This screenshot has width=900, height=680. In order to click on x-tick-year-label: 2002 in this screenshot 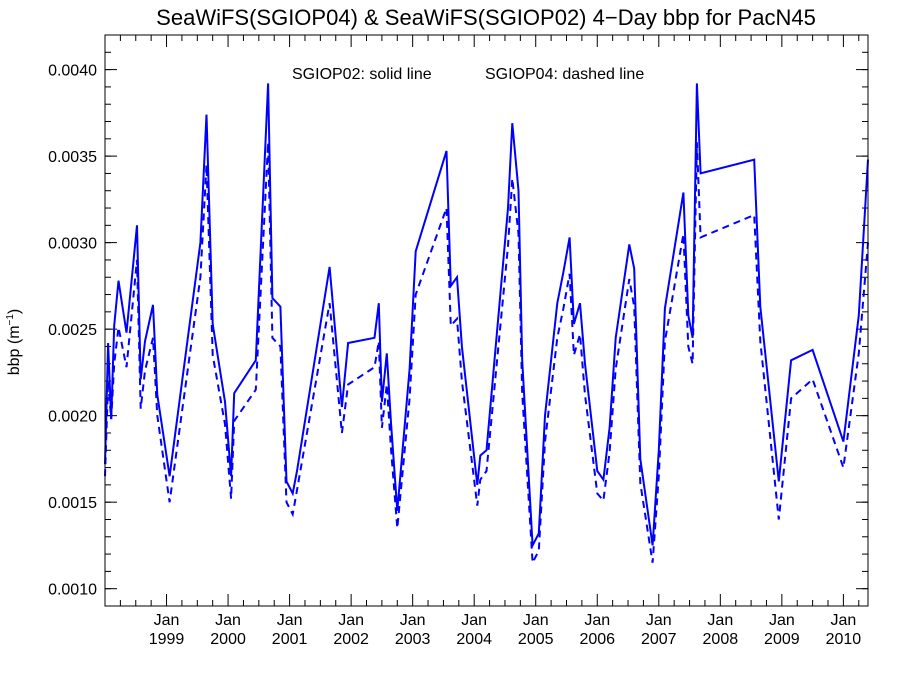, I will do `click(351, 639)`.